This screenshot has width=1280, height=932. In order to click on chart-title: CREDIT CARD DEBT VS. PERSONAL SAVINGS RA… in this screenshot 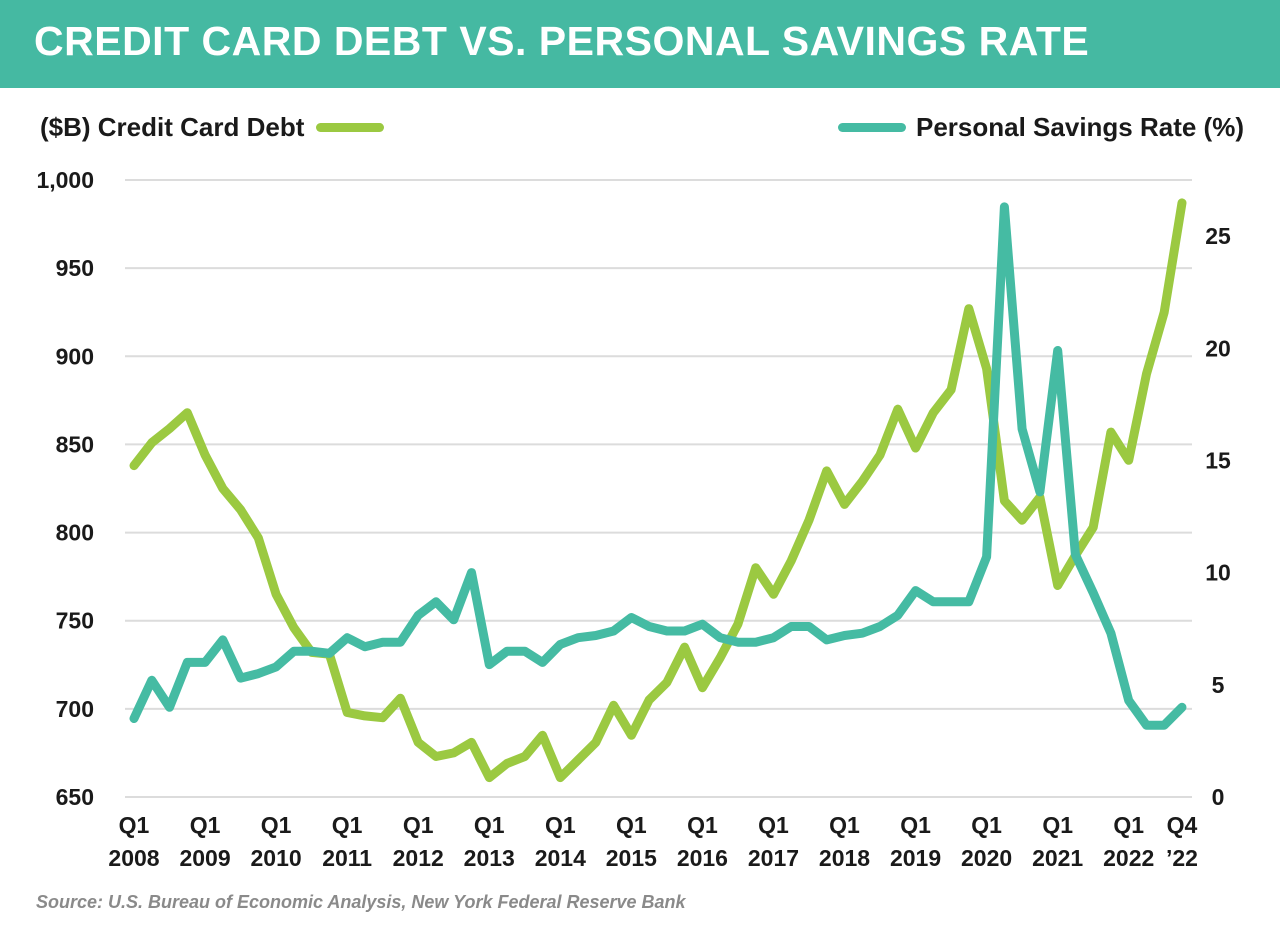, I will do `click(562, 41)`.